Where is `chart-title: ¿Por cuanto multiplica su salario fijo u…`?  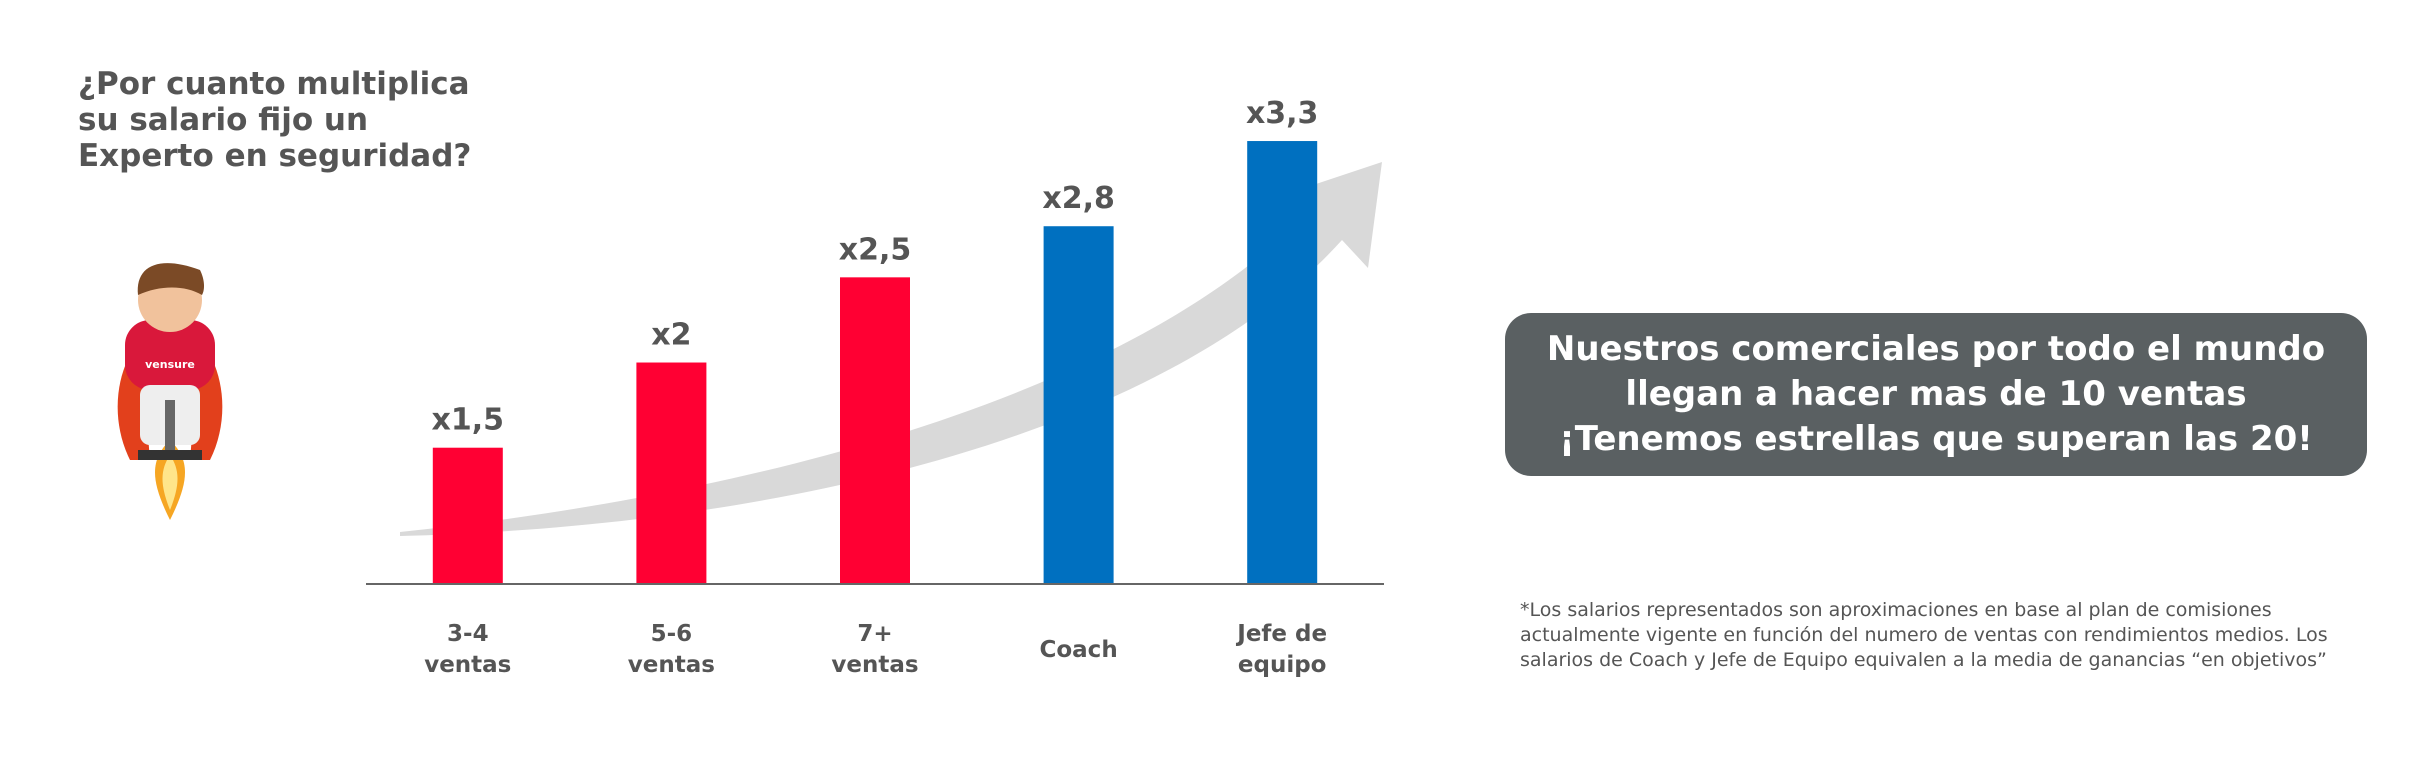
chart-title: ¿Por cuanto multiplica su salario fijo u… is located at coordinates (275, 120).